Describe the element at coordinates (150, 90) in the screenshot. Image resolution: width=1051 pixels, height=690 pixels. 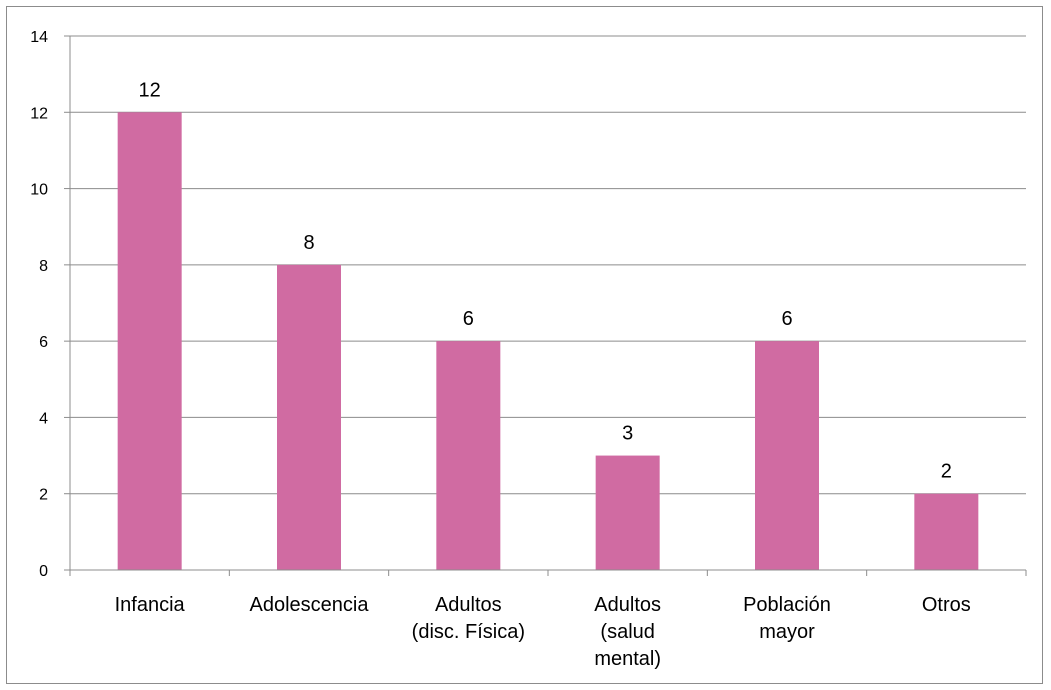
I see `data-label: 12` at that location.